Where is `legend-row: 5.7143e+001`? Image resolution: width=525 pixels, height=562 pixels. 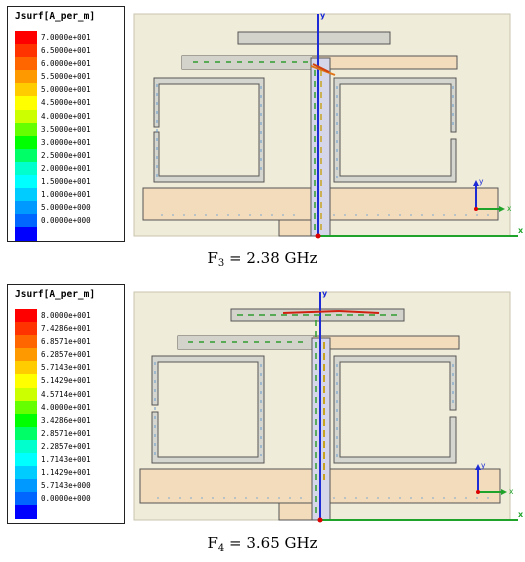 legend-row: 5.7143e+001 is located at coordinates (67, 368).